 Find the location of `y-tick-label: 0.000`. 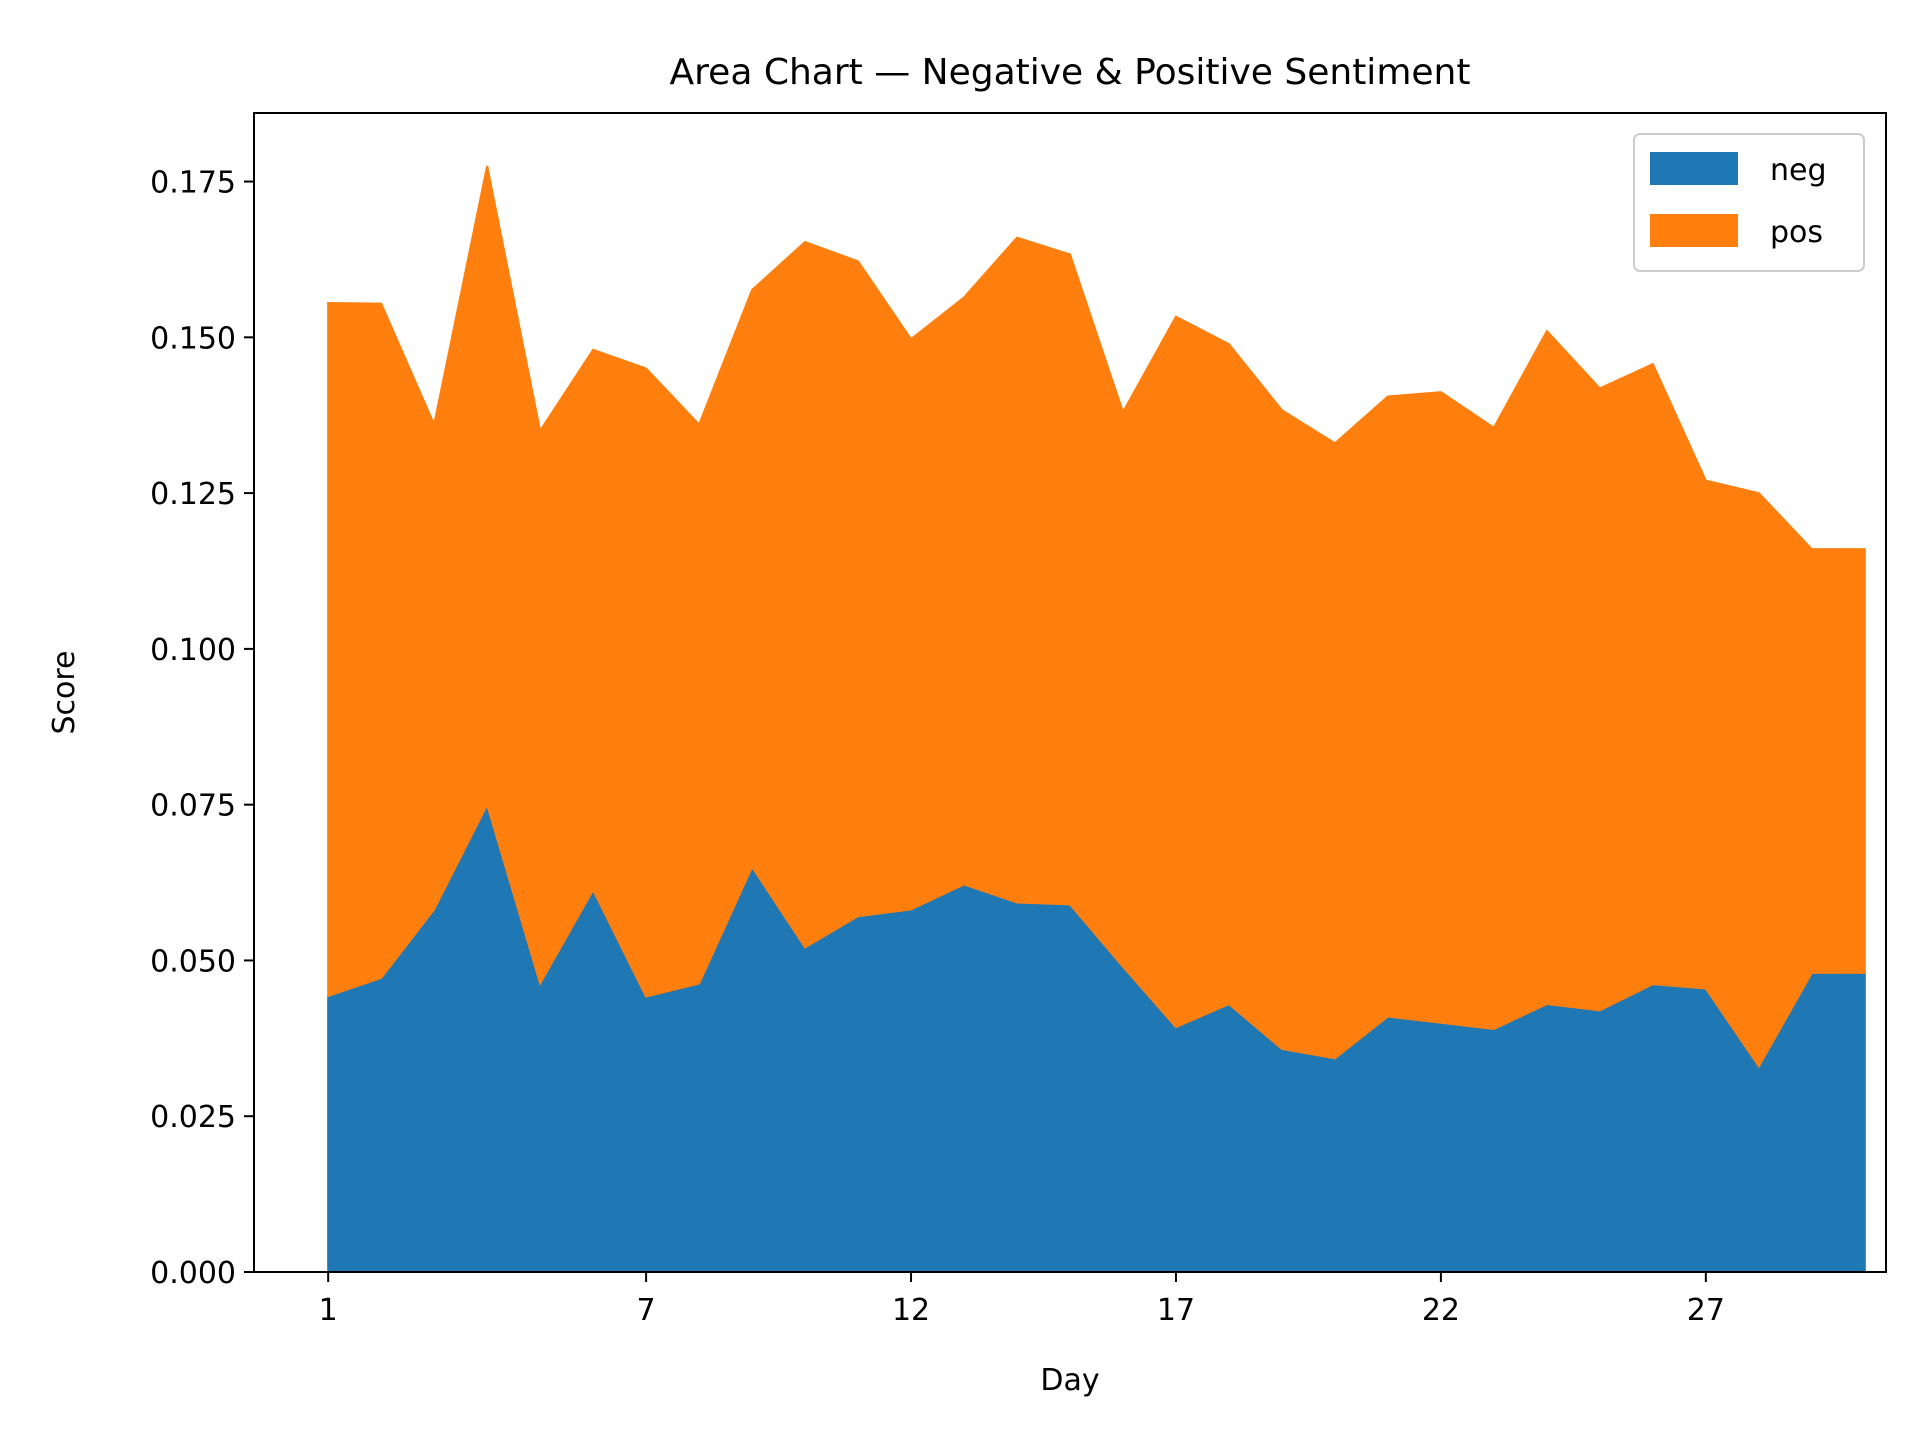

y-tick-label: 0.000 is located at coordinates (193, 1273).